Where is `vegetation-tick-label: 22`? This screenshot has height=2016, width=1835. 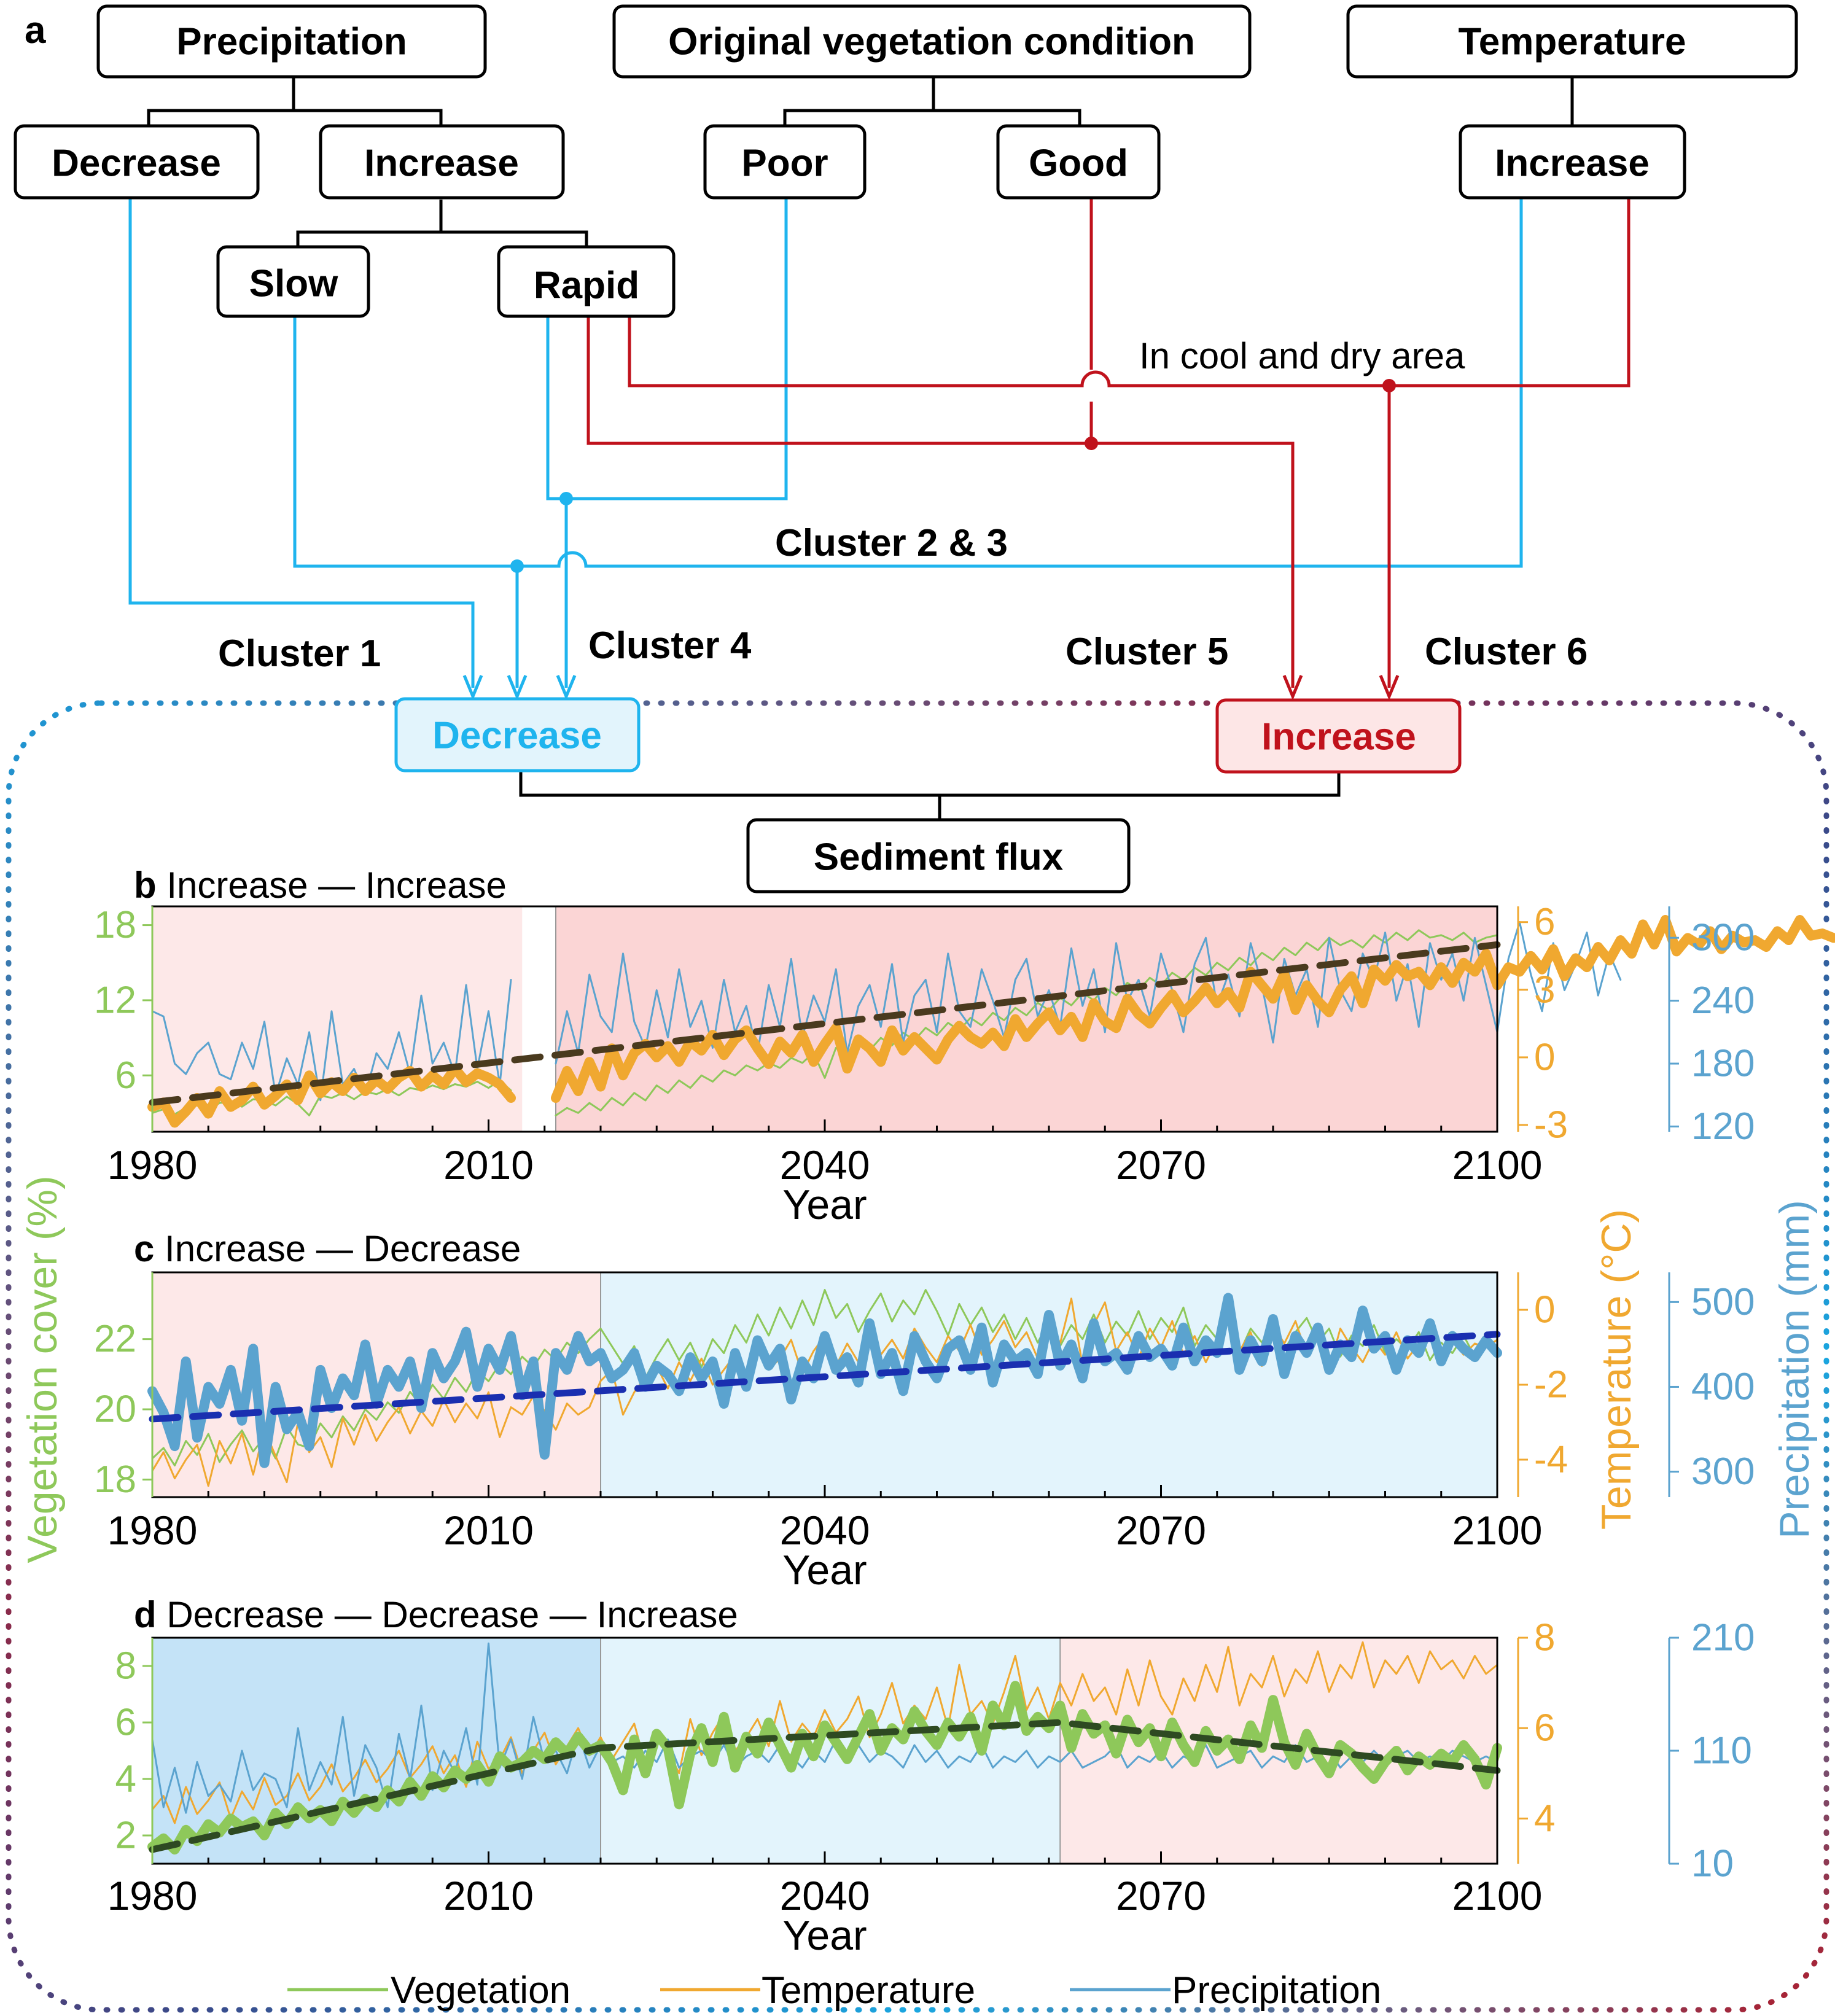 vegetation-tick-label: 22 is located at coordinates (115, 1339).